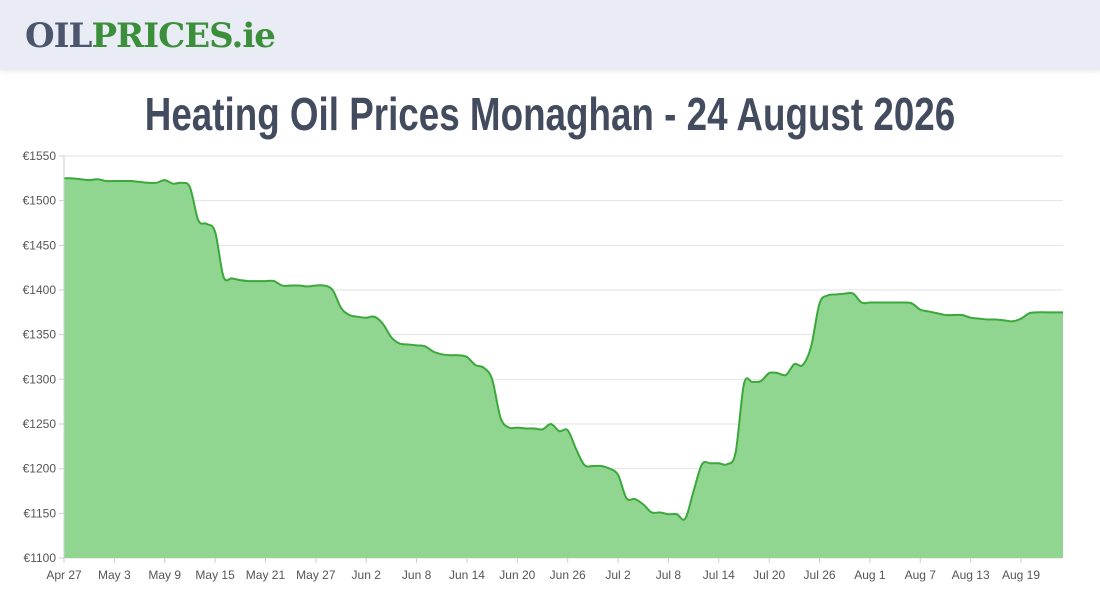 This screenshot has height=600, width=1100. Describe the element at coordinates (40, 424) in the screenshot. I see `y-tick-label: €1250` at that location.